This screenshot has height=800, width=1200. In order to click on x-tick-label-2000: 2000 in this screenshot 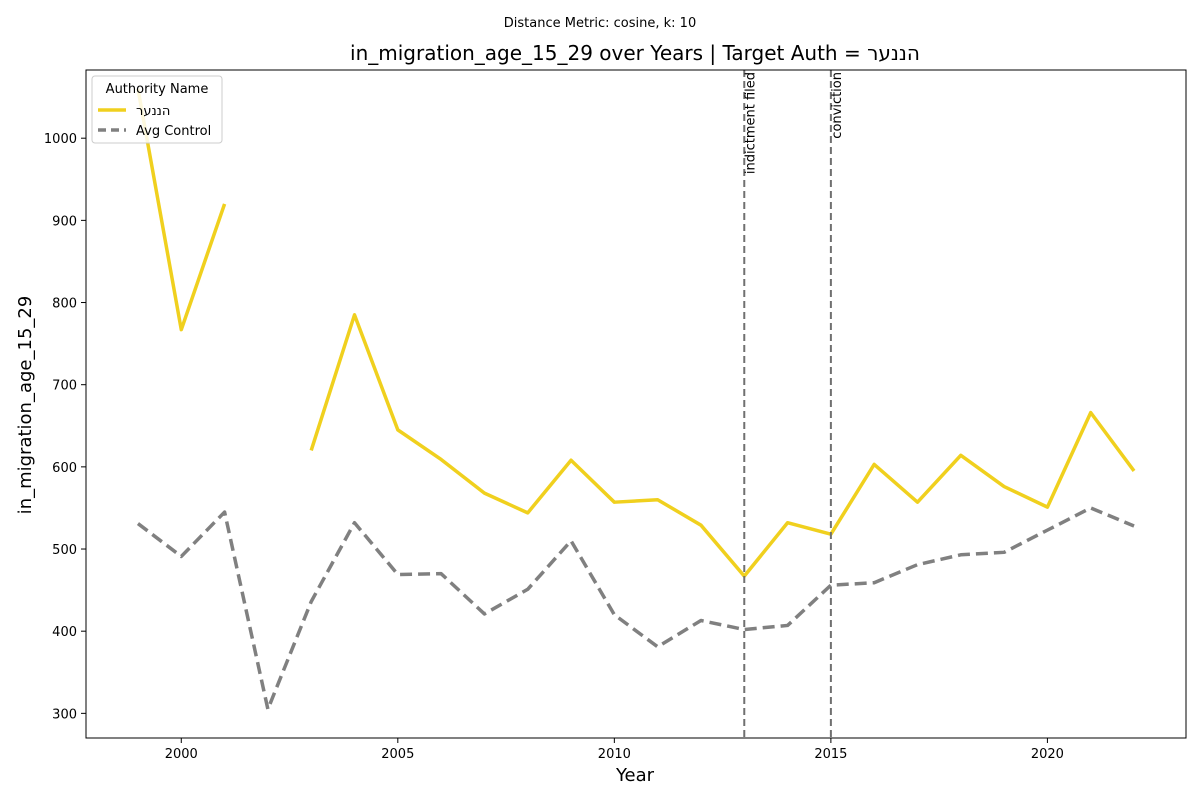, I will do `click(181, 754)`.